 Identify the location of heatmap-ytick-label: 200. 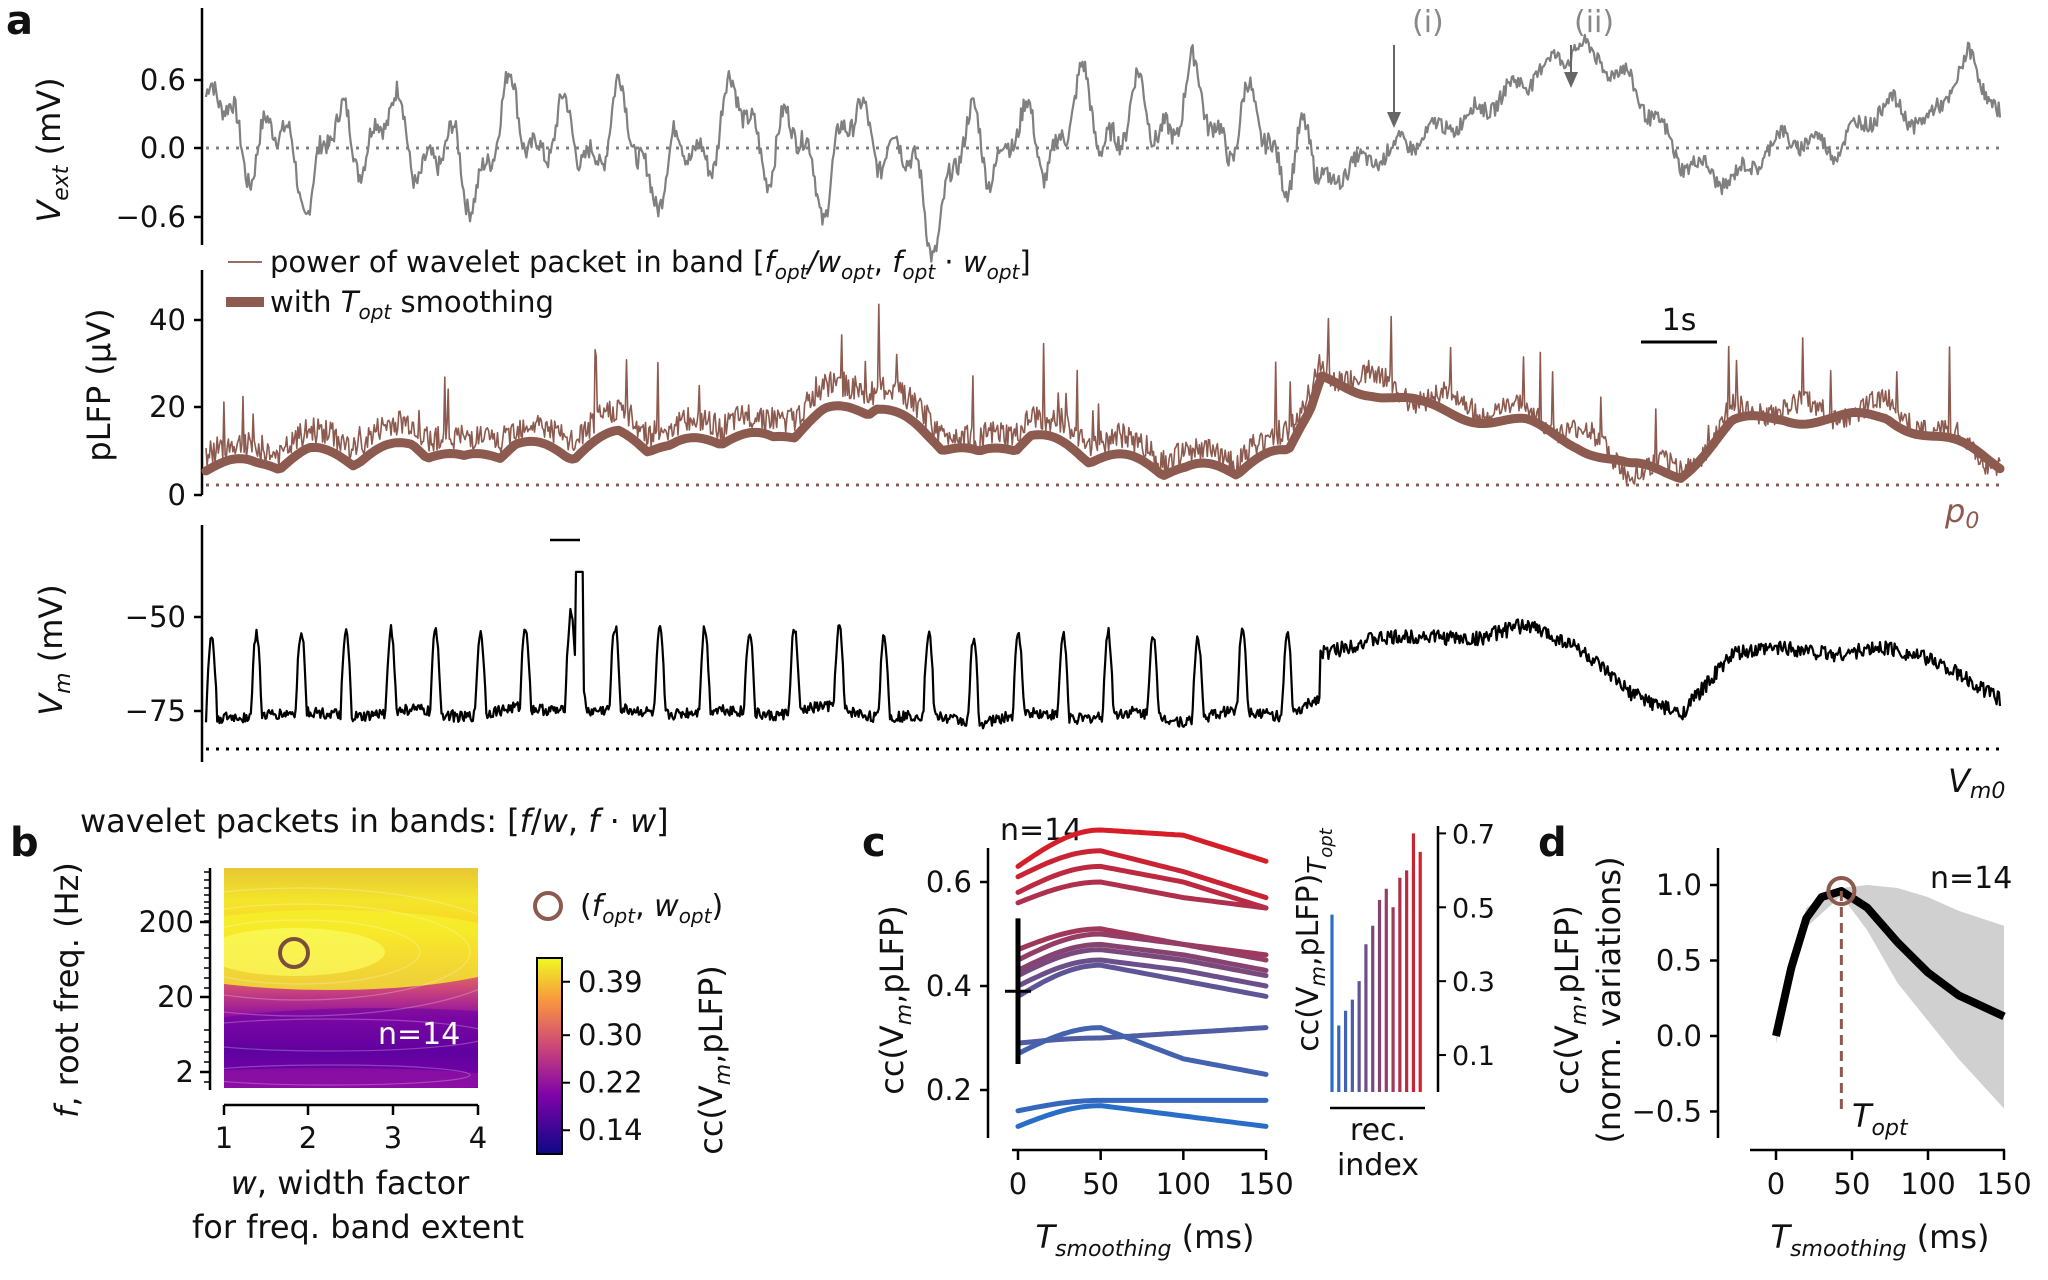
(166, 922).